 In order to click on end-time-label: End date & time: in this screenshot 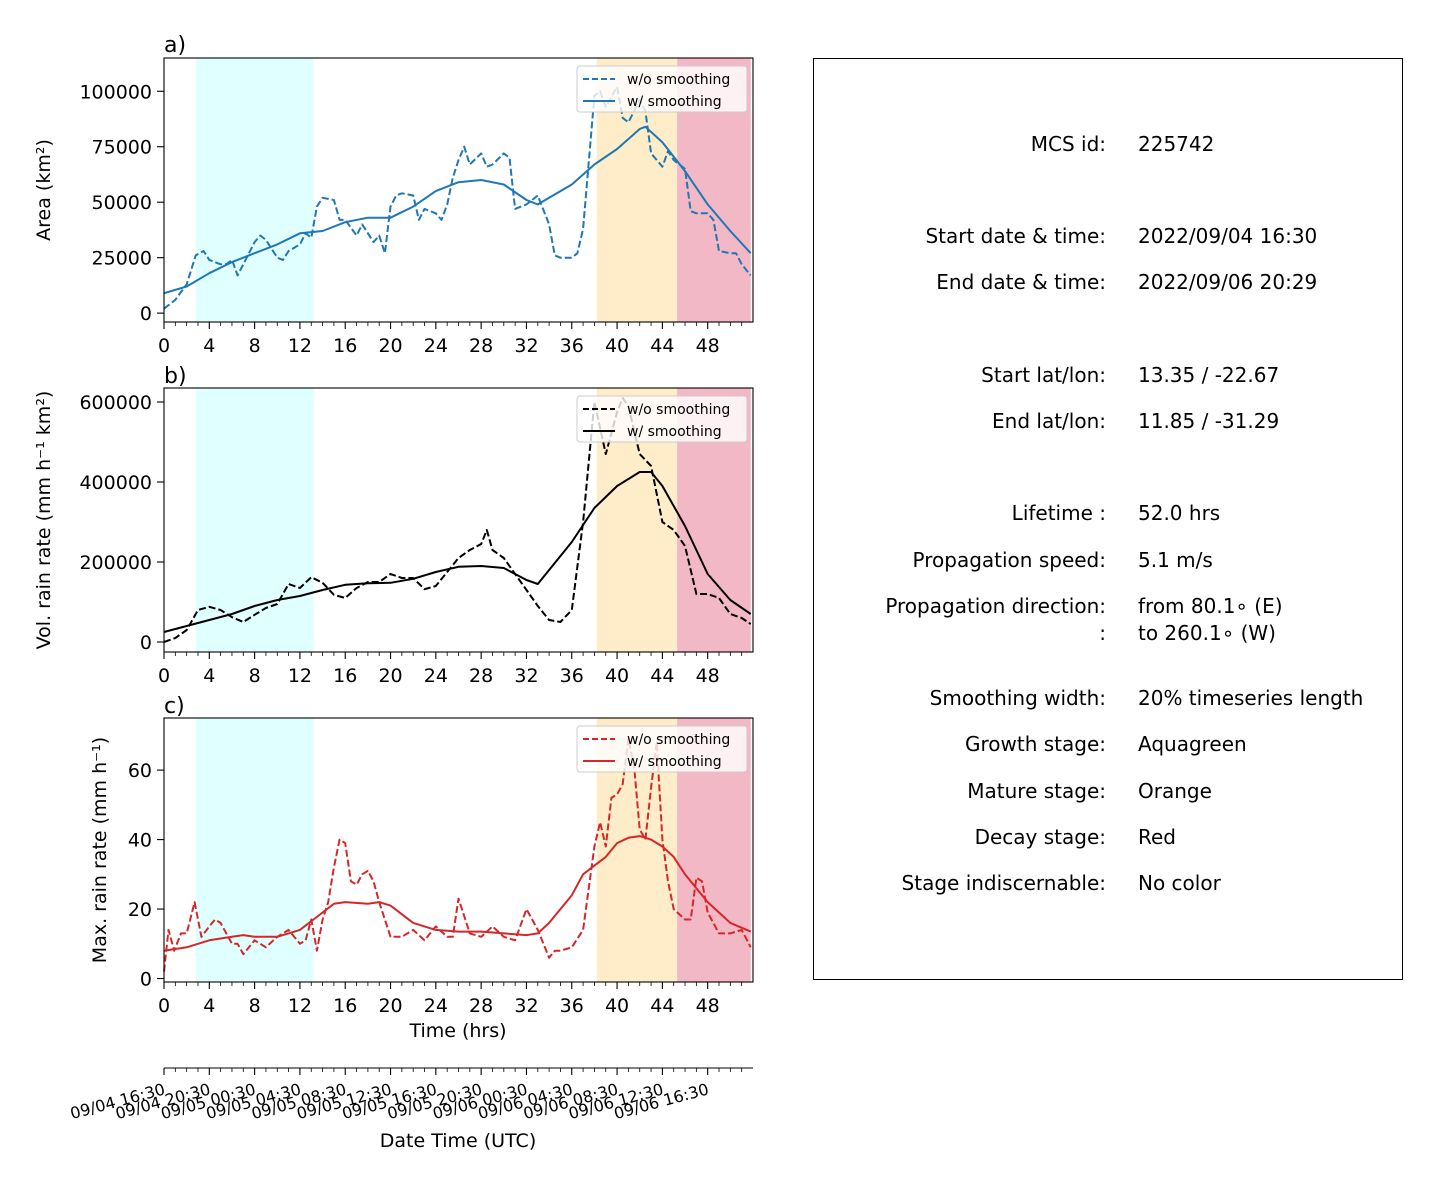, I will do `click(1021, 282)`.